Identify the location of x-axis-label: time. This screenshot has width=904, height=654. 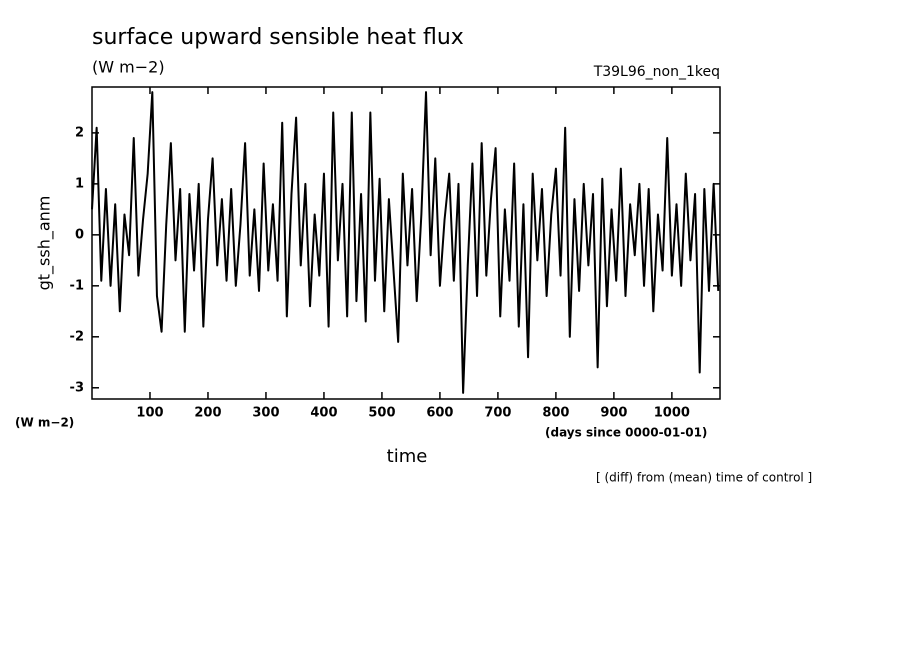
(407, 456).